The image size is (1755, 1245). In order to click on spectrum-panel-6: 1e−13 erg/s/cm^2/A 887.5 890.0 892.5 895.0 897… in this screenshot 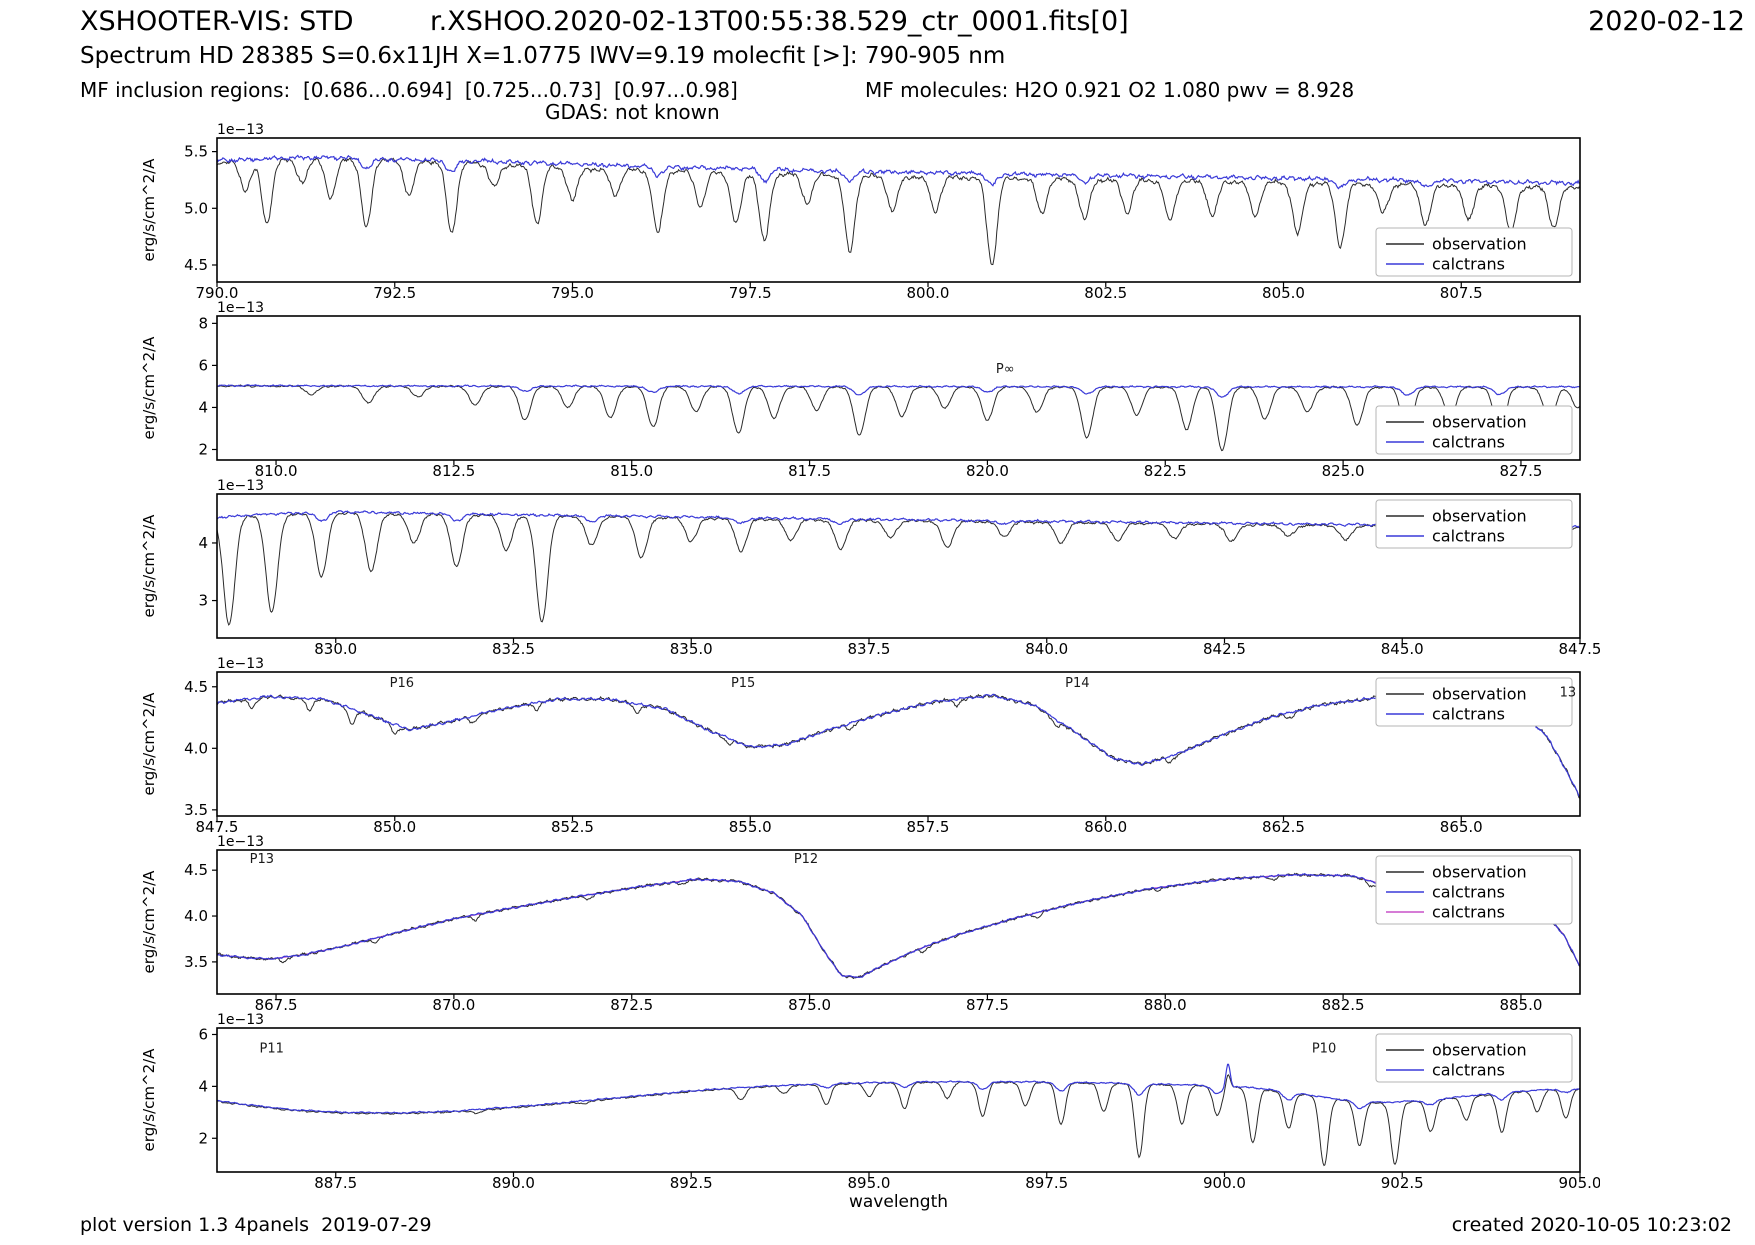, I will do `click(870, 1101)`.